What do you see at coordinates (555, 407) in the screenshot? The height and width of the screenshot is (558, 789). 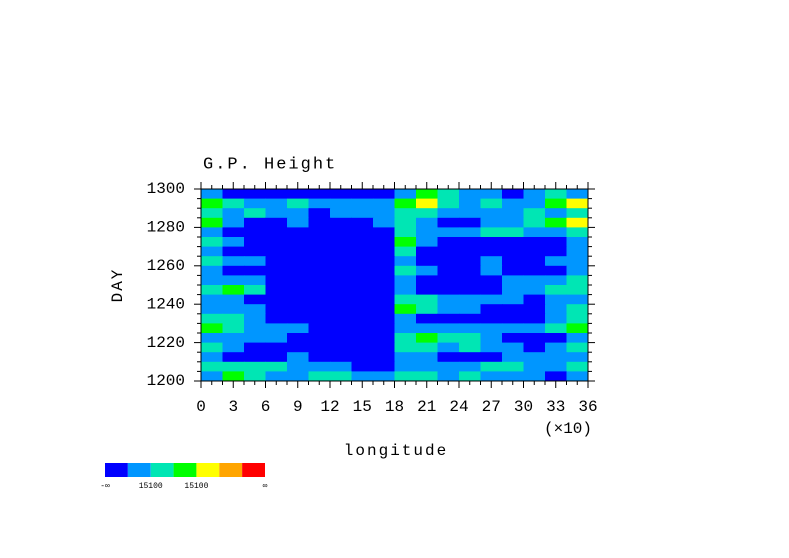 I see `x-tick-label: 33` at bounding box center [555, 407].